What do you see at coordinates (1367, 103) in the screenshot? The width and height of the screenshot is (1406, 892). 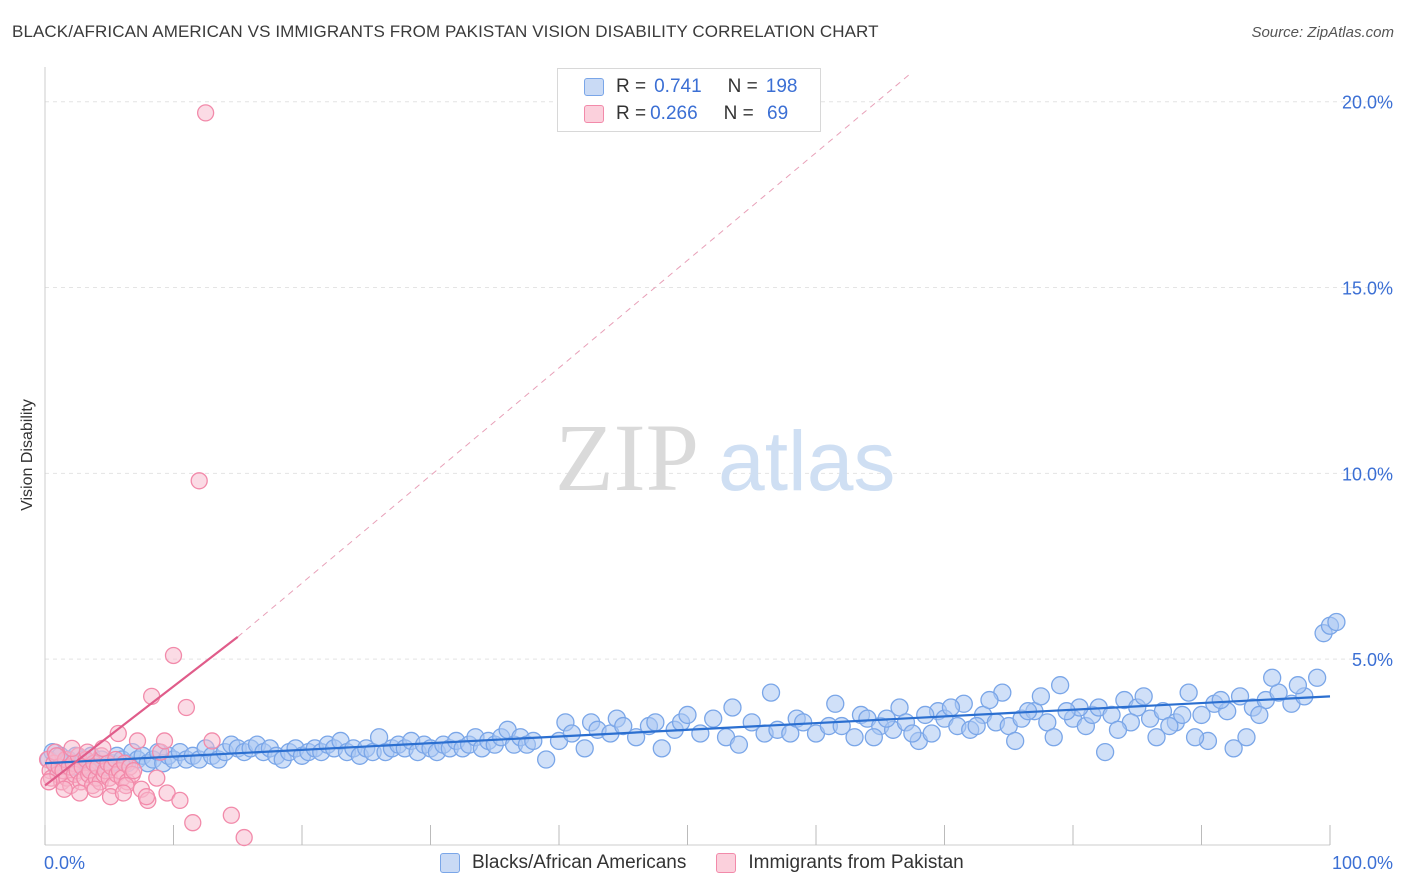 I see `y-tick-label: 20.0%` at bounding box center [1367, 103].